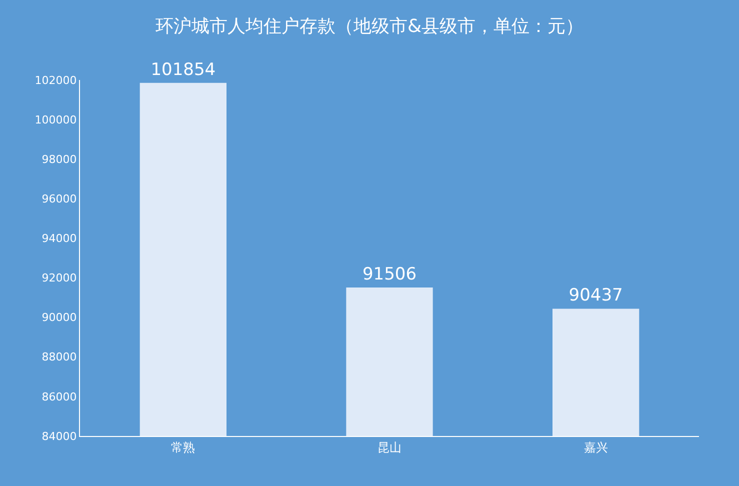  Describe the element at coordinates (59, 159) in the screenshot. I see `y-tick-label: 98000` at that location.